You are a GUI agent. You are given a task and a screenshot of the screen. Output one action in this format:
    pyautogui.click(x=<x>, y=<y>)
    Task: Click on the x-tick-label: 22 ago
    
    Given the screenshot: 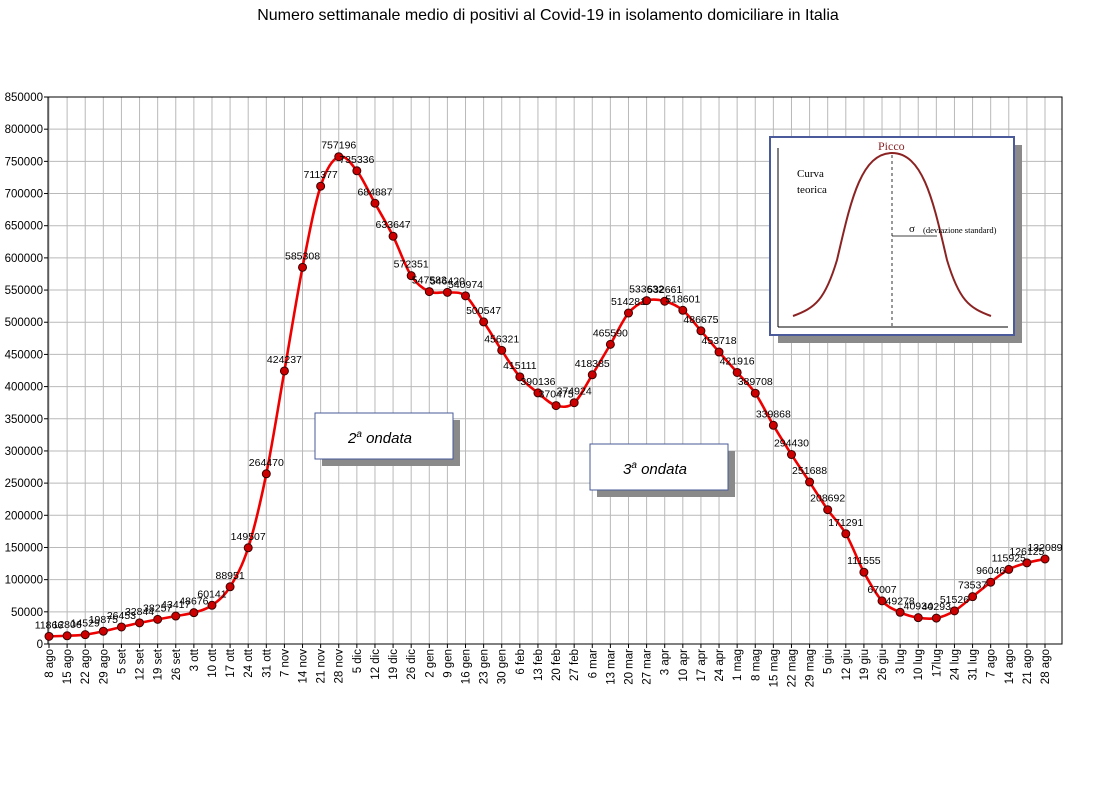 What is the action you would take?
    pyautogui.click(x=86, y=666)
    